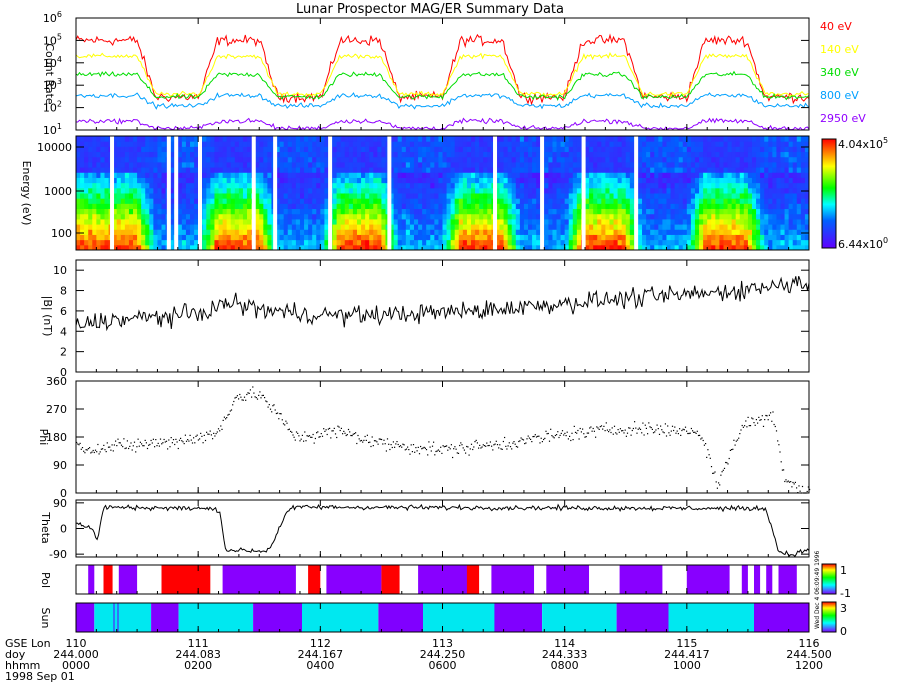  I want to click on x-tick-lon-2: 112, so click(320, 643).